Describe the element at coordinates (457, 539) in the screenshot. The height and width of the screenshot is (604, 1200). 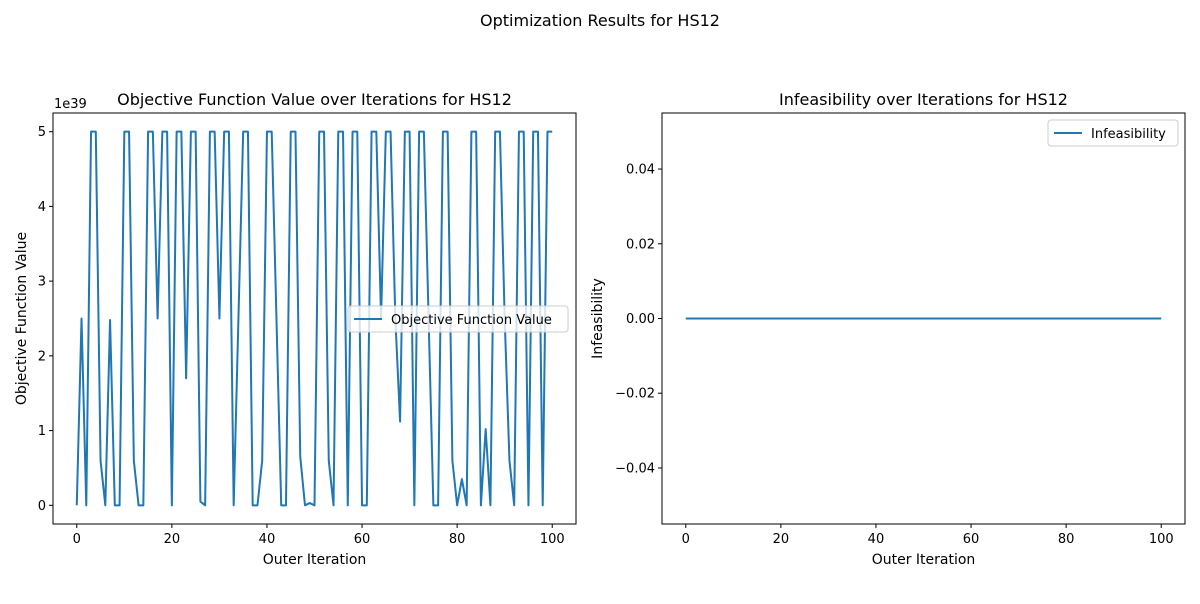
I see `objective-x-tick-label: 80` at that location.